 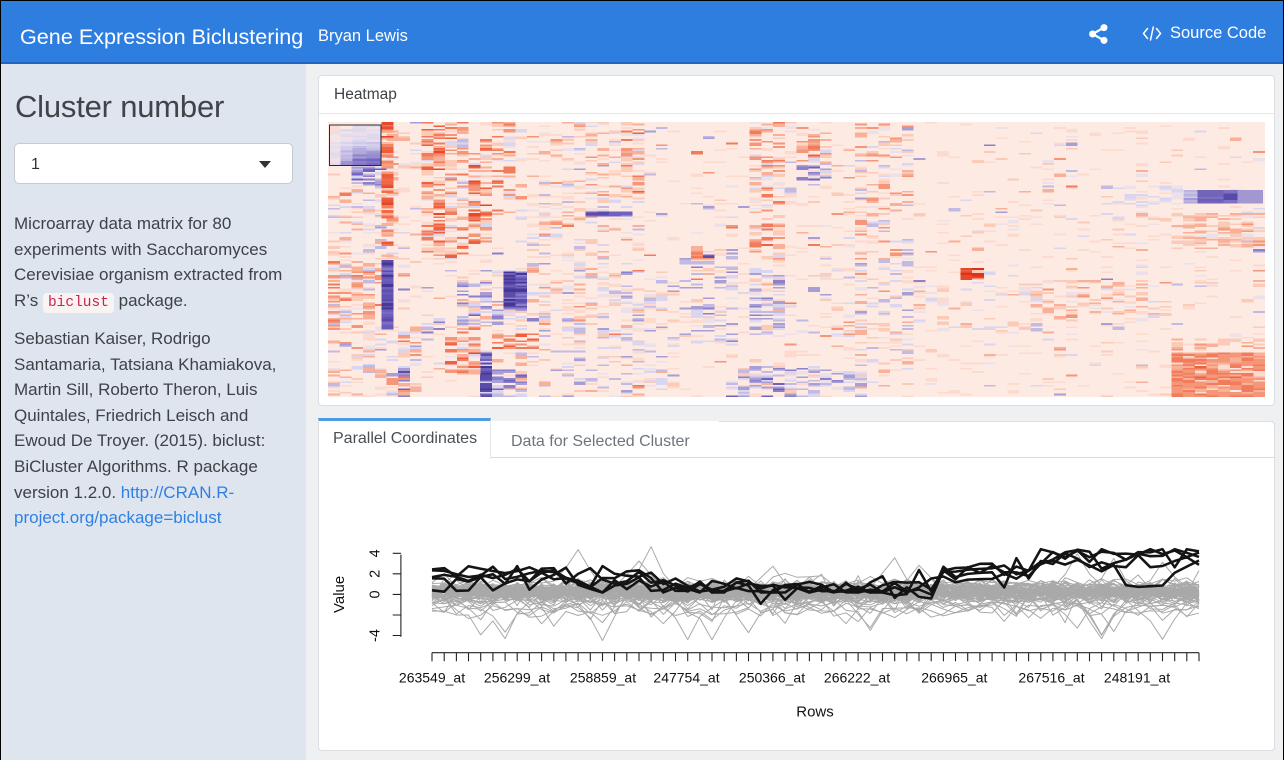 What do you see at coordinates (375, 574) in the screenshot?
I see `svg-text: 2` at bounding box center [375, 574].